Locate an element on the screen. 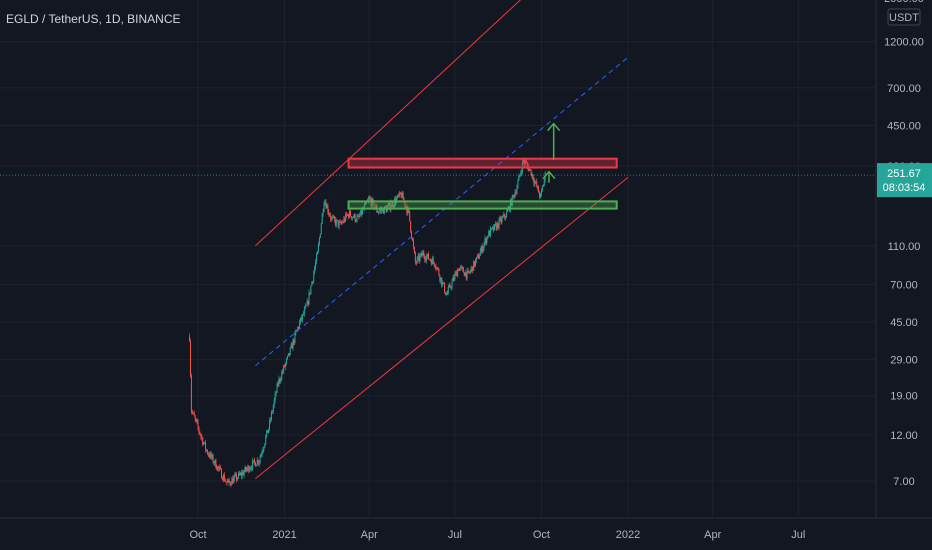 This screenshot has width=932, height=550. current-price-tag: 251.67 08:03:54 is located at coordinates (904, 180).